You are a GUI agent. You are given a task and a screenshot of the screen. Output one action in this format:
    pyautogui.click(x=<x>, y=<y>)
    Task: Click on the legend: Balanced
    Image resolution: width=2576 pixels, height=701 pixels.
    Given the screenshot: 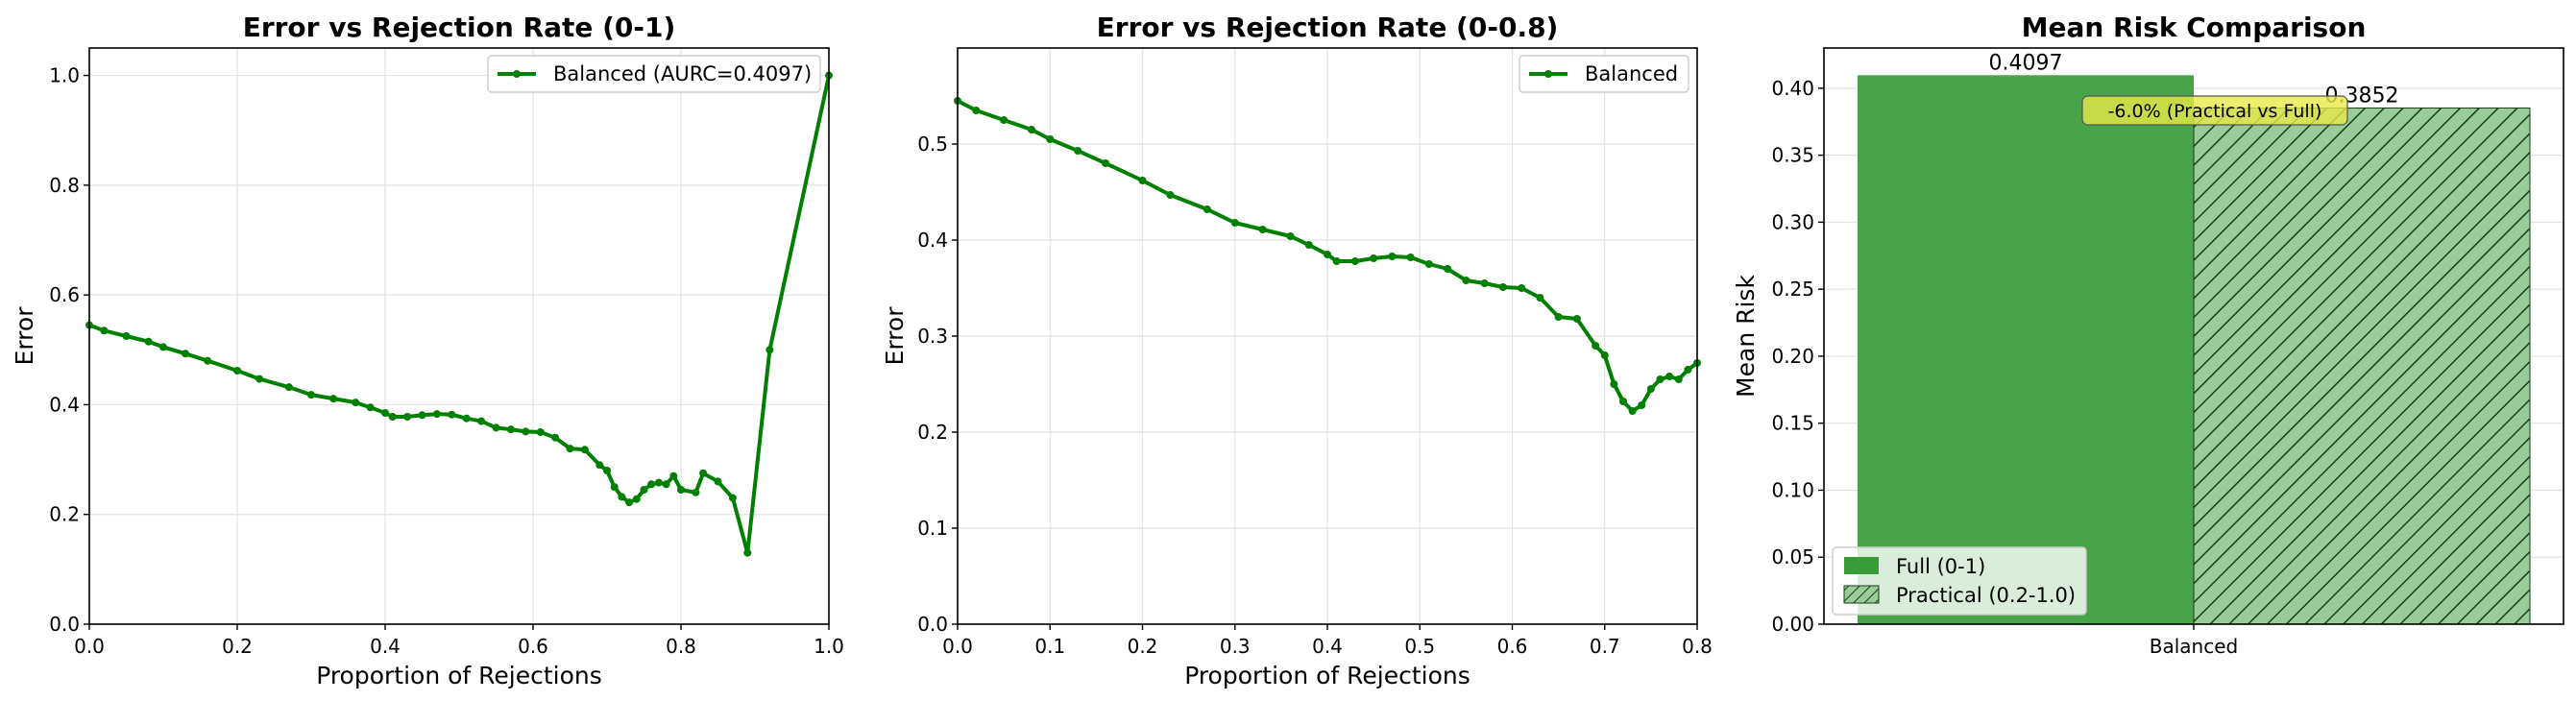 What is the action you would take?
    pyautogui.click(x=1604, y=74)
    